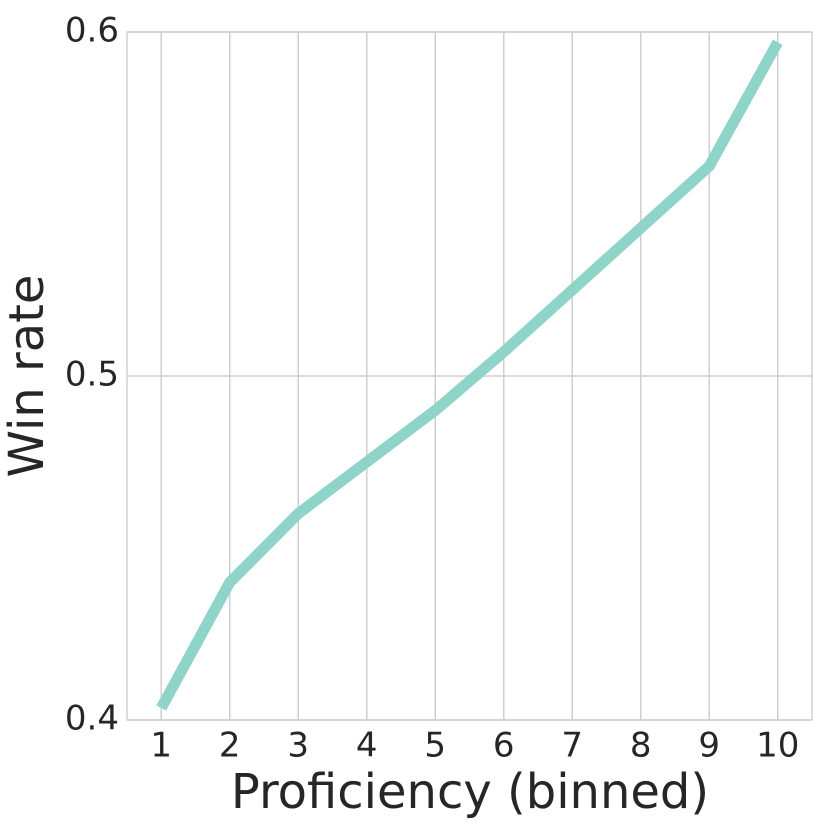  Describe the element at coordinates (709, 746) in the screenshot. I see `x-tick-label: 9` at that location.